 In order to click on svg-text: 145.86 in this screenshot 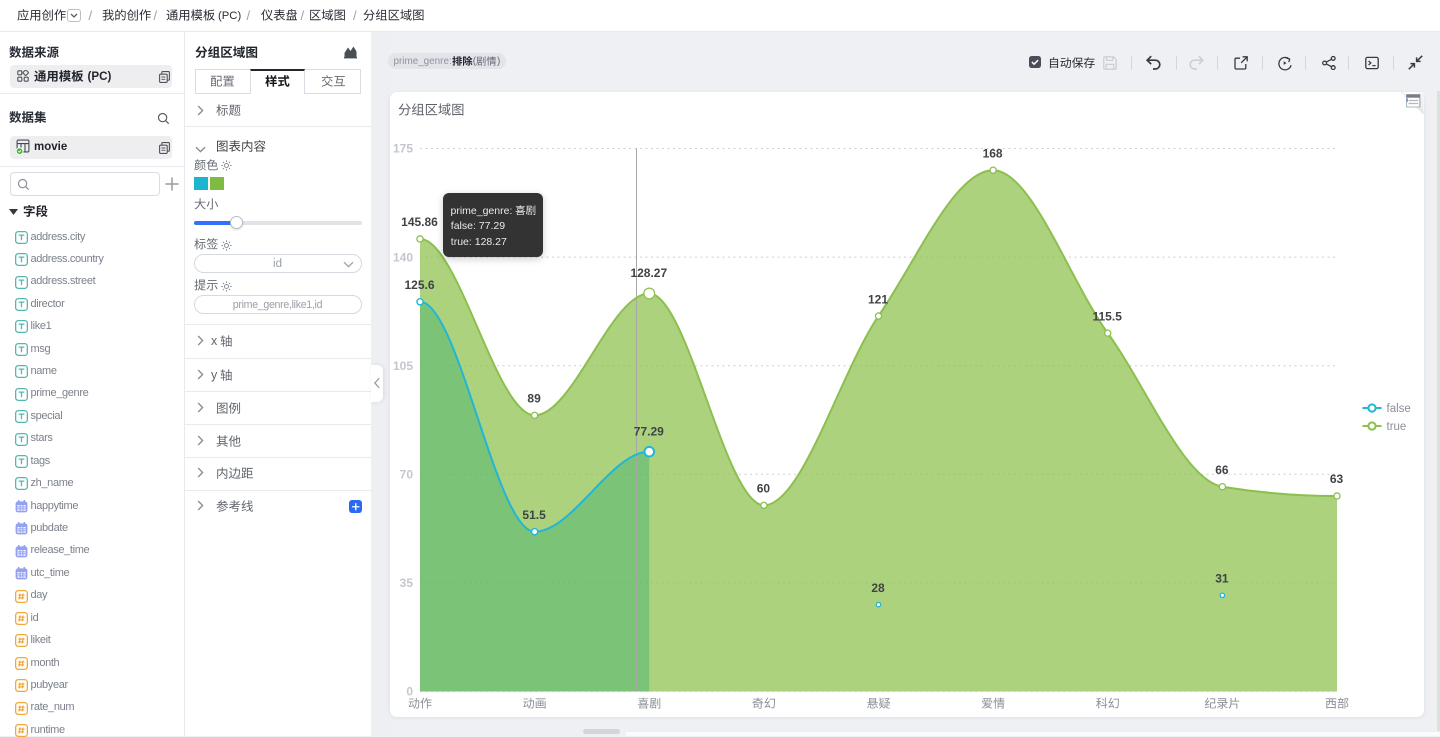, I will do `click(419, 222)`.